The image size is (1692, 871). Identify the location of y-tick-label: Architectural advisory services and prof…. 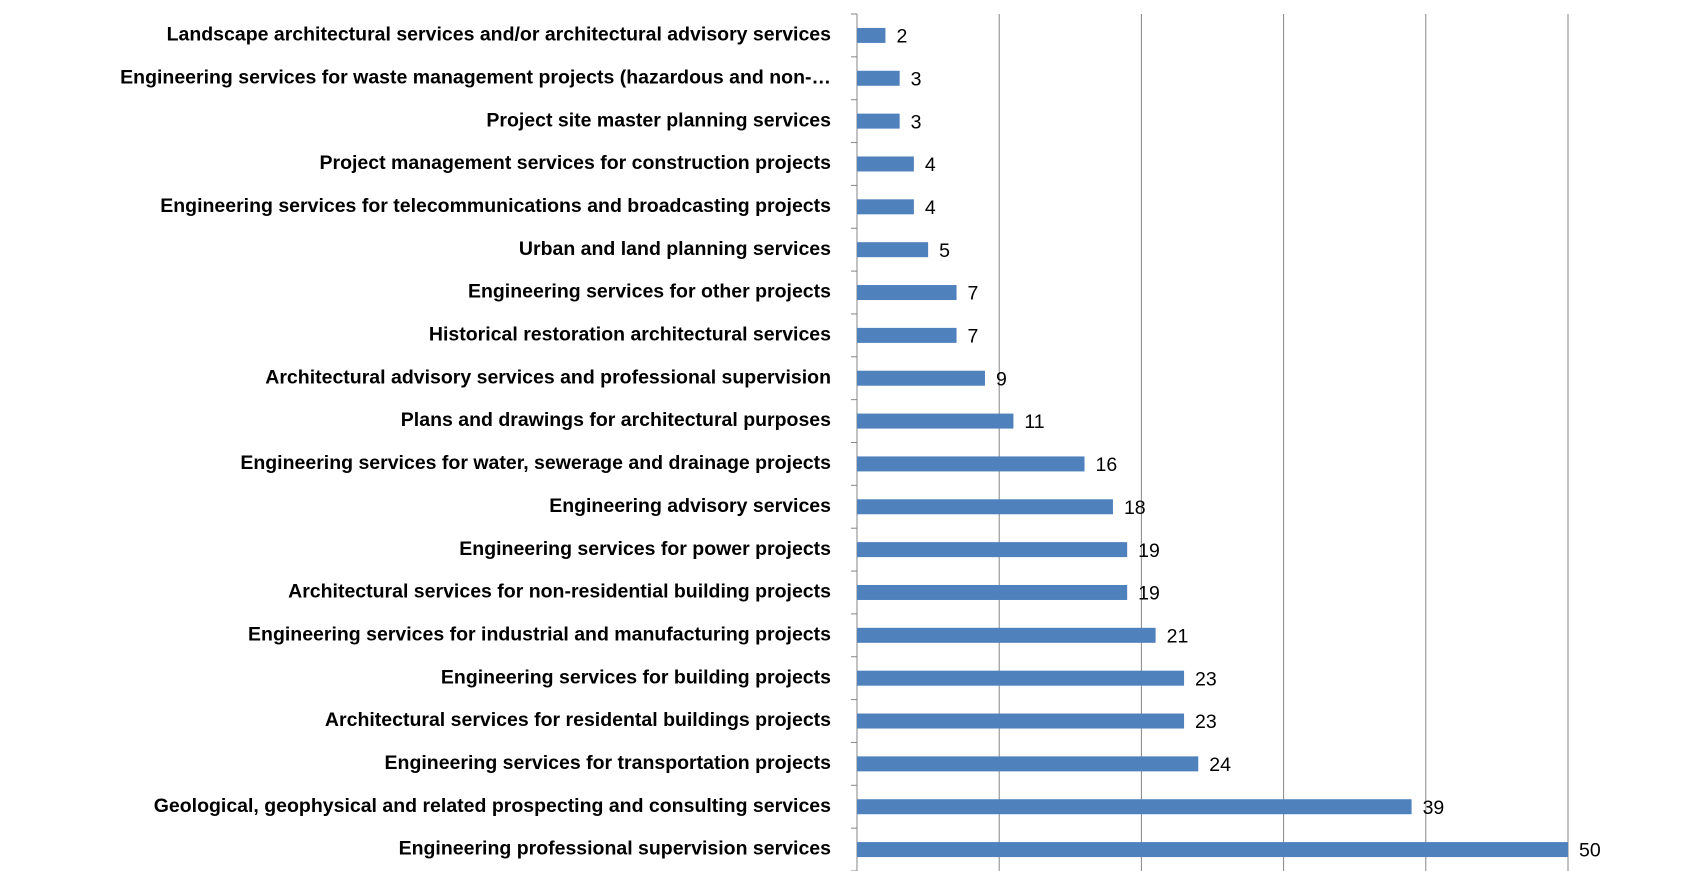
(548, 377).